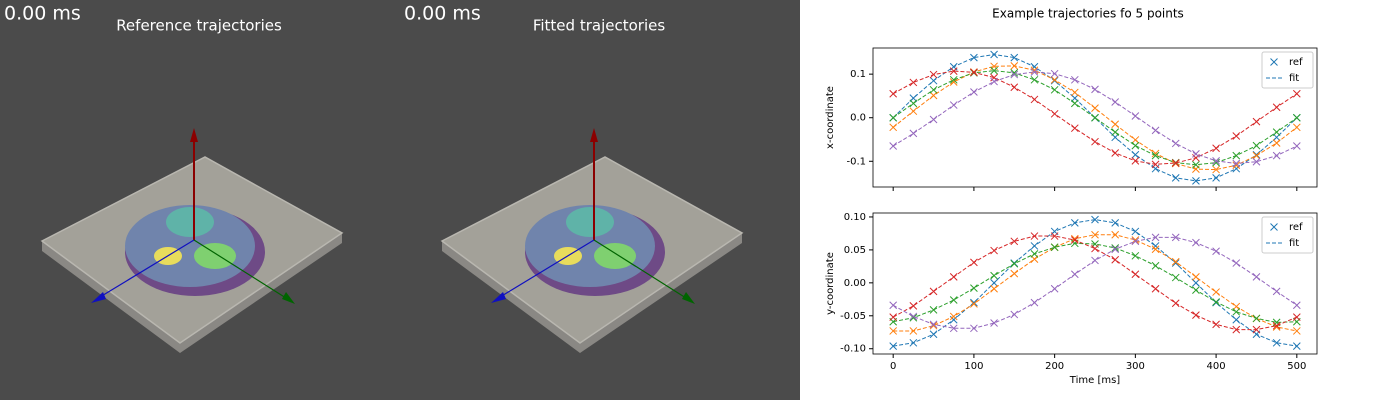 The width and height of the screenshot is (1376, 404). I want to click on plot-area, so click(1095, 117).